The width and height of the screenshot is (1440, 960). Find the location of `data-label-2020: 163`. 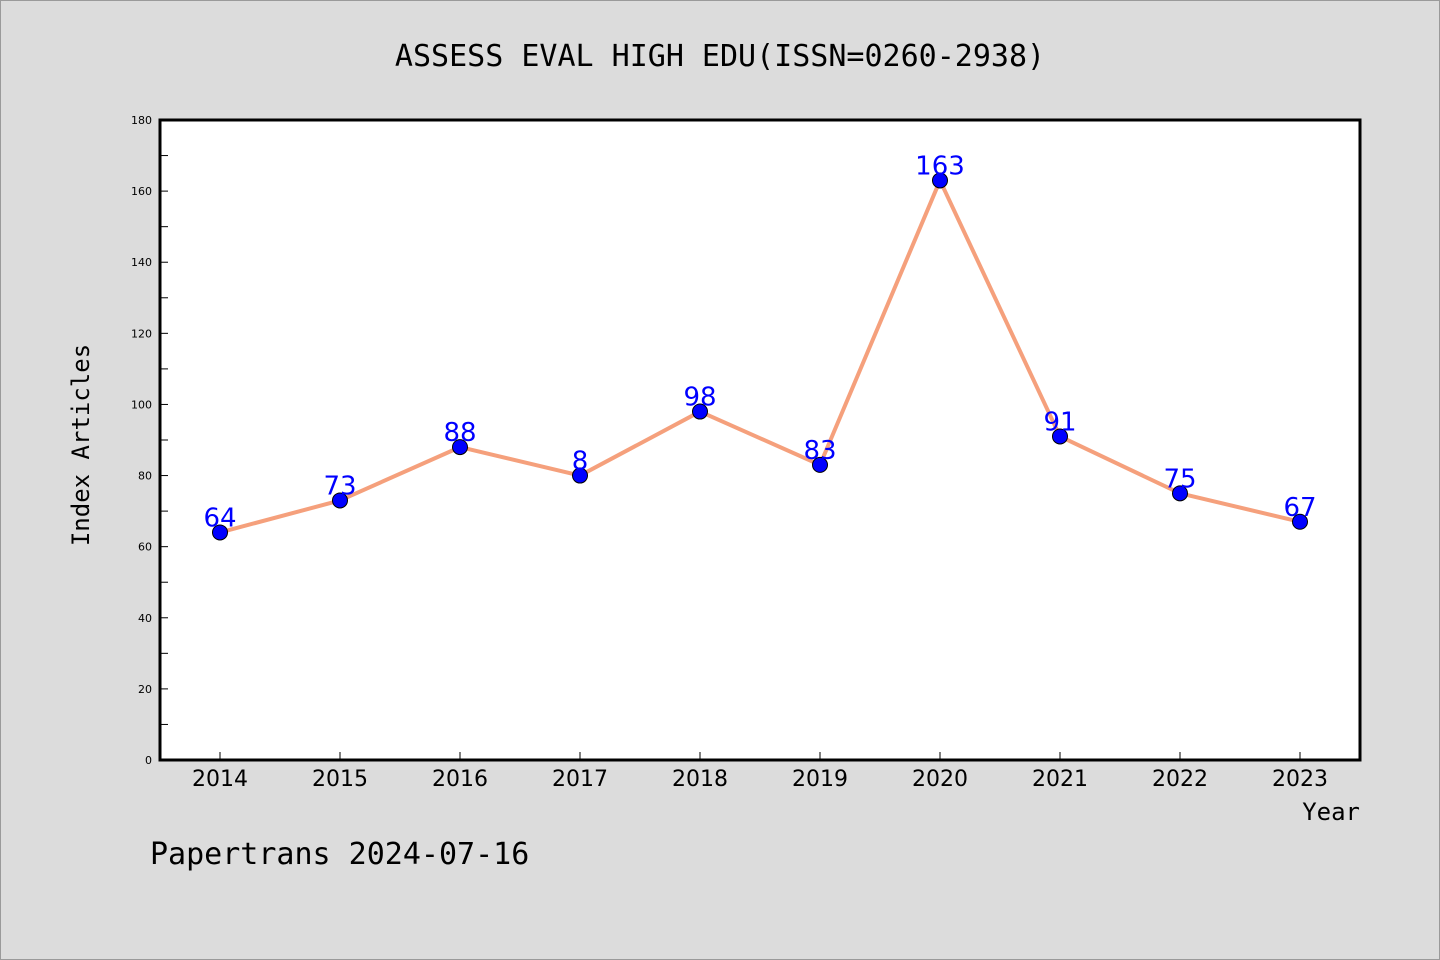

data-label-2020: 163 is located at coordinates (940, 166).